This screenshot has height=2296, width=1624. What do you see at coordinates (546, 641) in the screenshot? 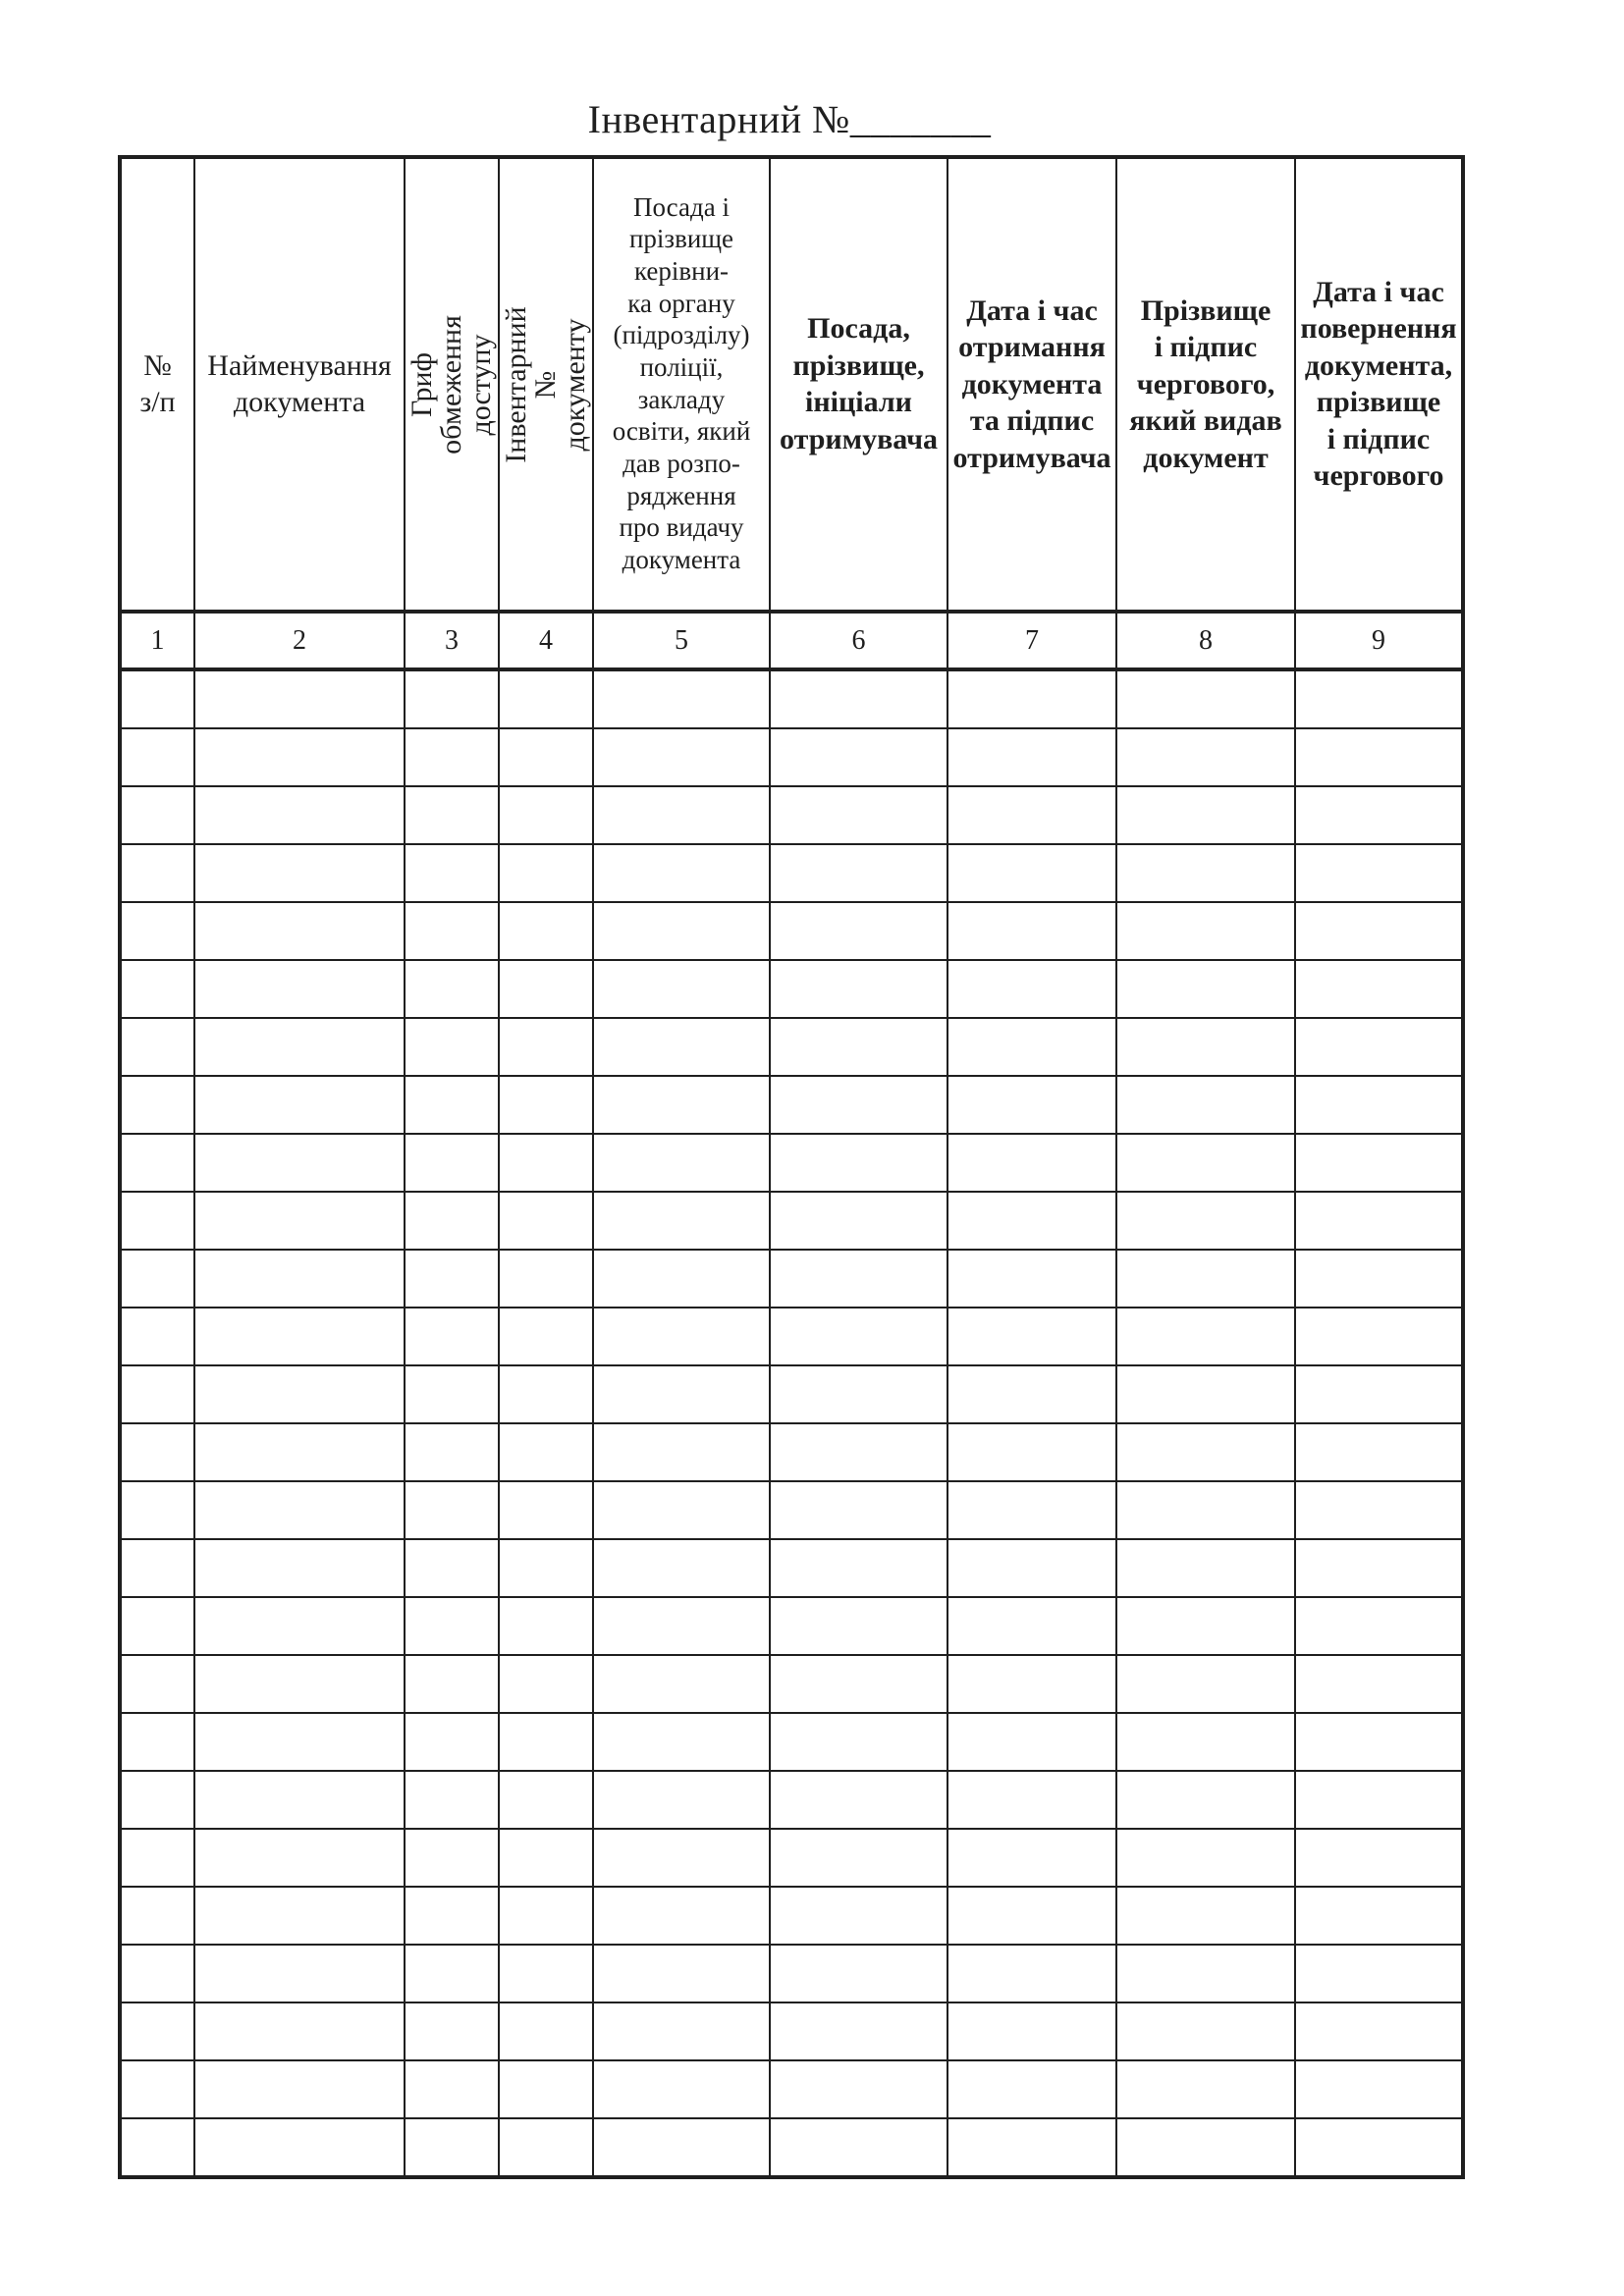
I see `column-number: 4` at bounding box center [546, 641].